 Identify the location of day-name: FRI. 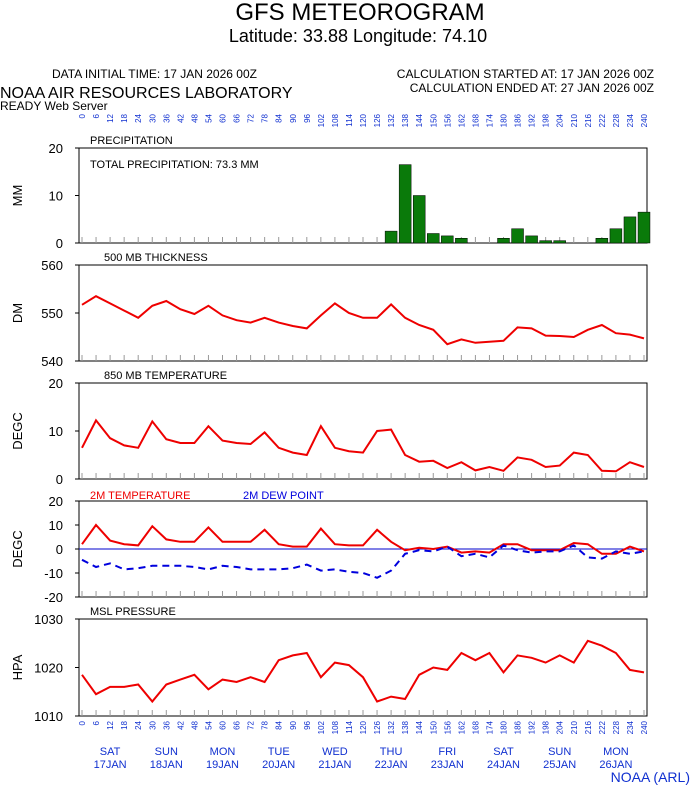
(447, 752).